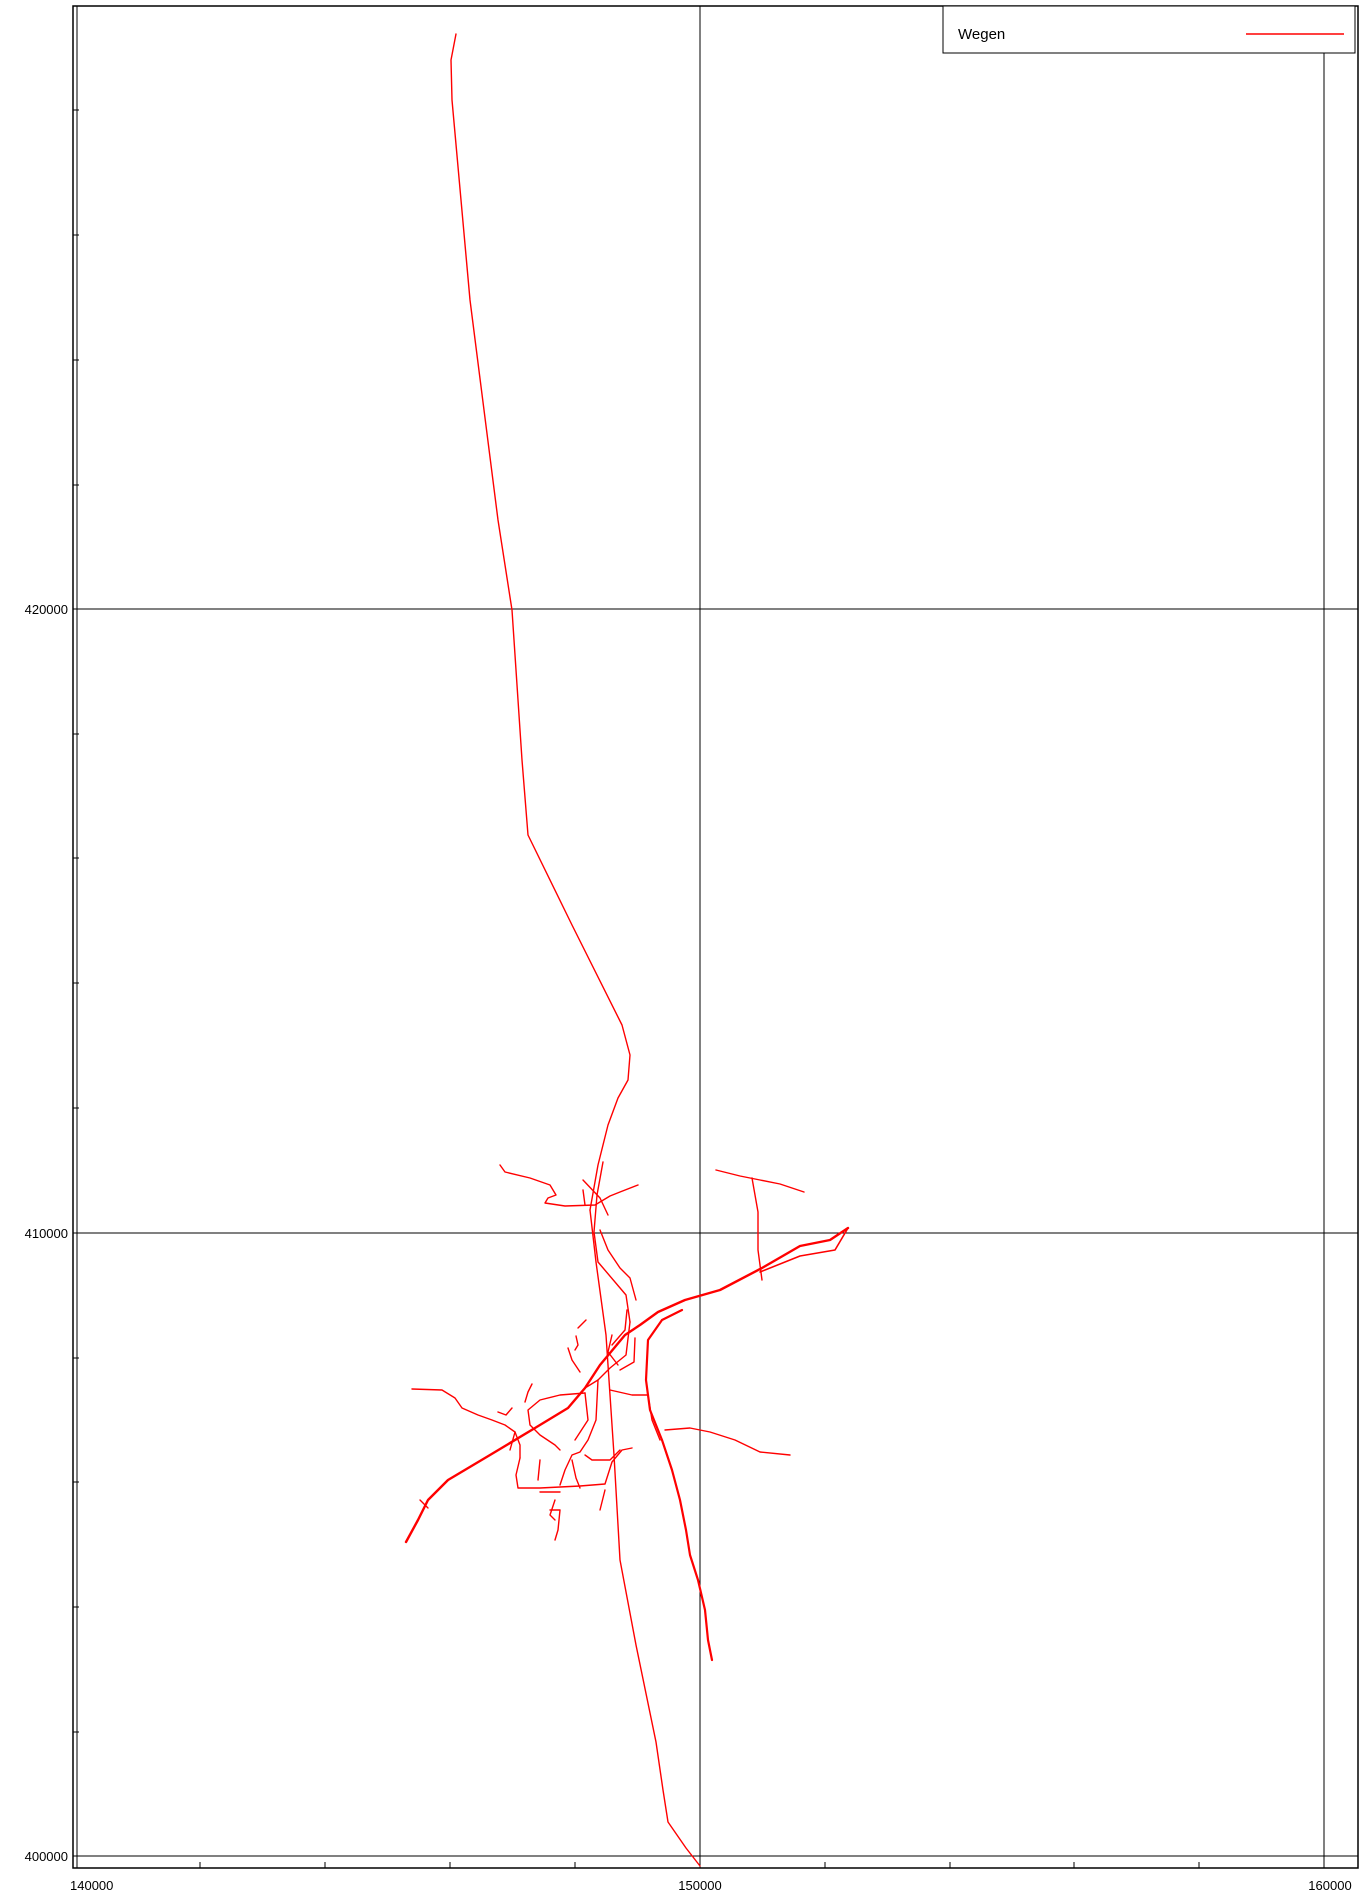 Image resolution: width=1369 pixels, height=1898 pixels. I want to click on legend: Wegen, so click(1149, 29).